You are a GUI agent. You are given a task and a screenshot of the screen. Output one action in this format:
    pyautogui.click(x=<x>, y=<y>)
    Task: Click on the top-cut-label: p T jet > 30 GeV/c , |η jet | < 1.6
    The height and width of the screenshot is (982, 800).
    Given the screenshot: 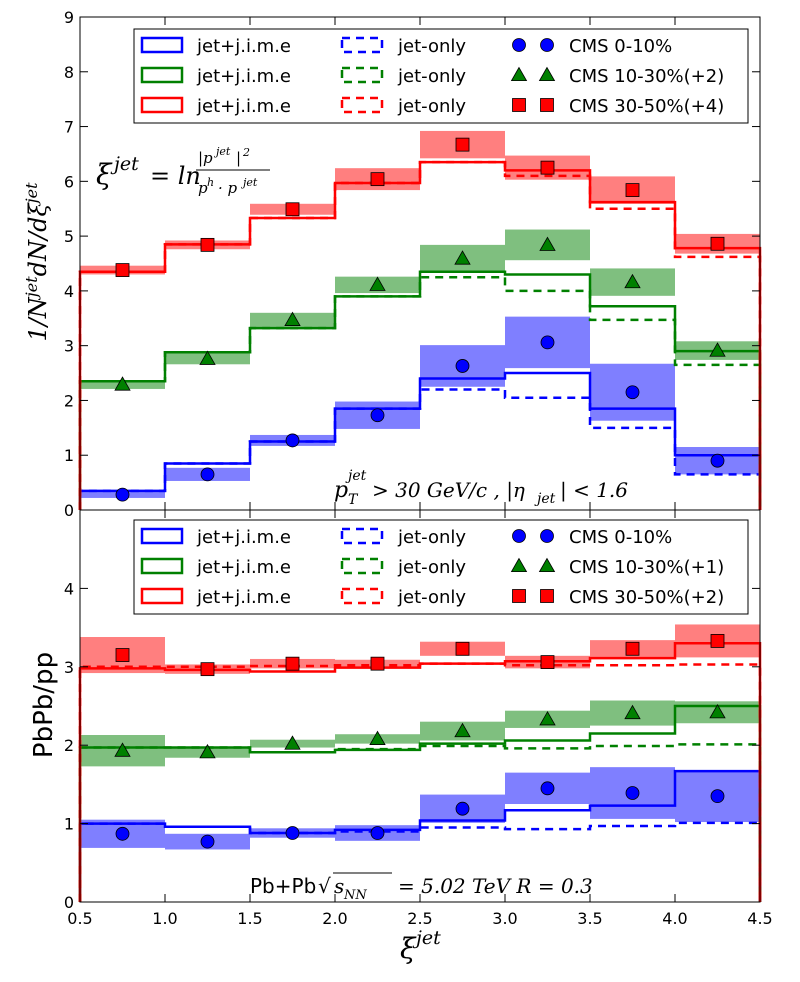 What is the action you would take?
    pyautogui.click(x=481, y=488)
    